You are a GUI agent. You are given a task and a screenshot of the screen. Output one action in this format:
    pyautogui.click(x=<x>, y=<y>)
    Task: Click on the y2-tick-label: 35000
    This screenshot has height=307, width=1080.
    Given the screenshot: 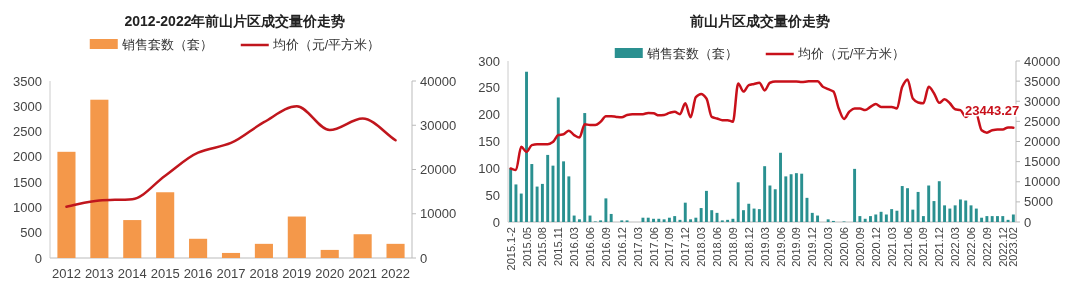 What is the action you would take?
    pyautogui.click(x=1042, y=81)
    